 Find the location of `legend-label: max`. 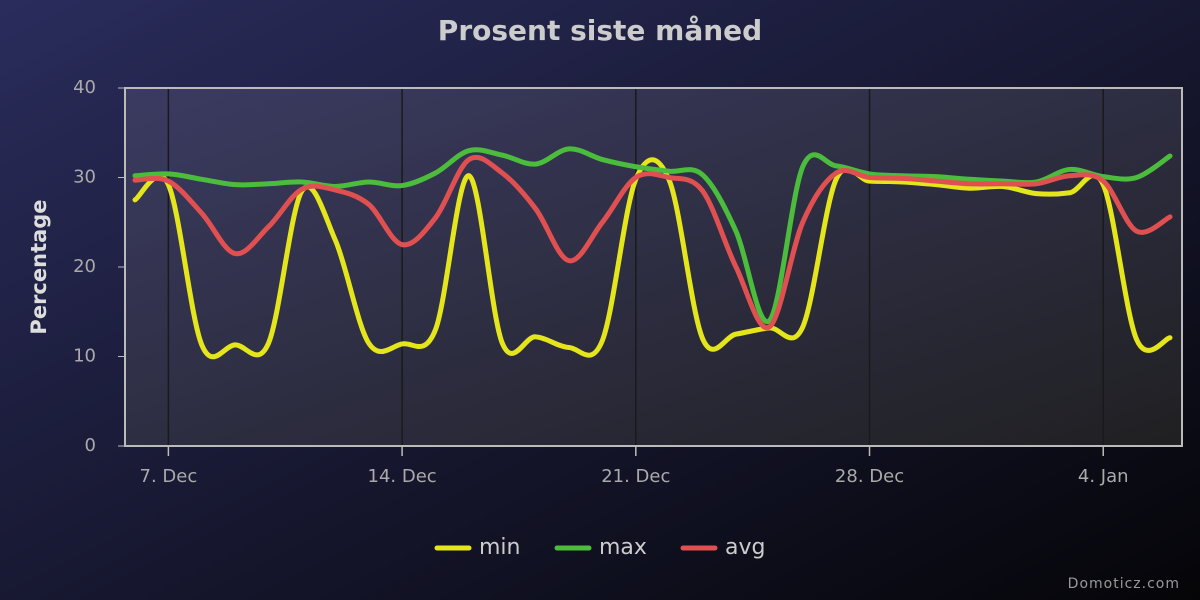

legend-label: max is located at coordinates (623, 547).